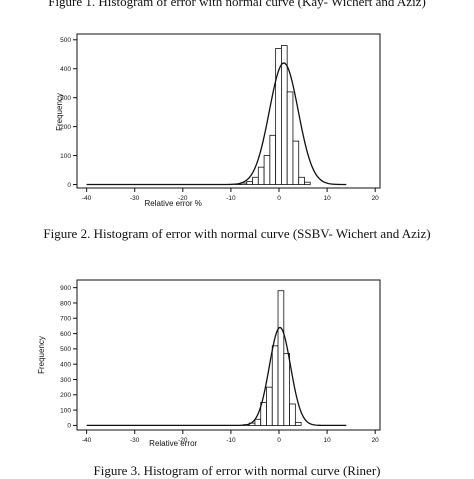  I want to click on y-tick-label: 800, so click(65, 303).